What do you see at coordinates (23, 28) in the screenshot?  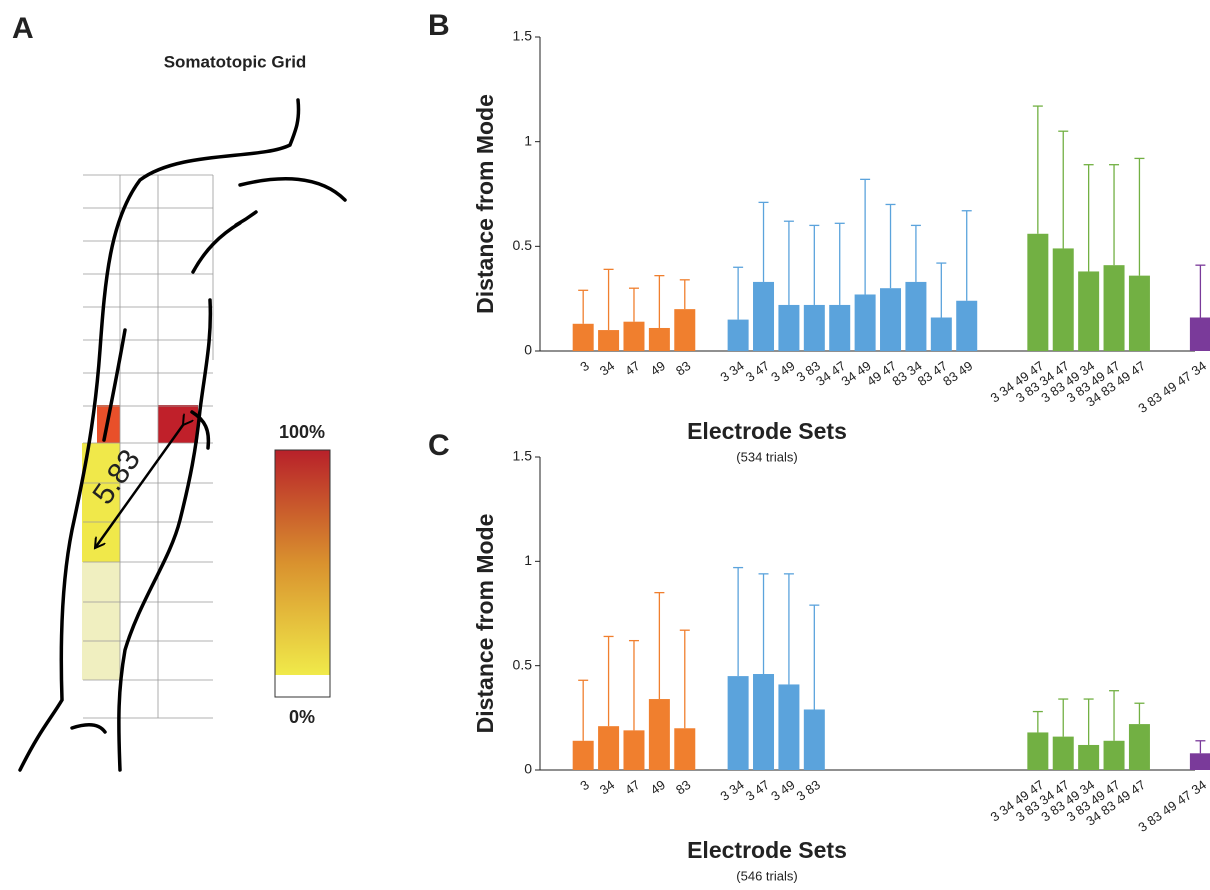 I see `panel-label: A` at bounding box center [23, 28].